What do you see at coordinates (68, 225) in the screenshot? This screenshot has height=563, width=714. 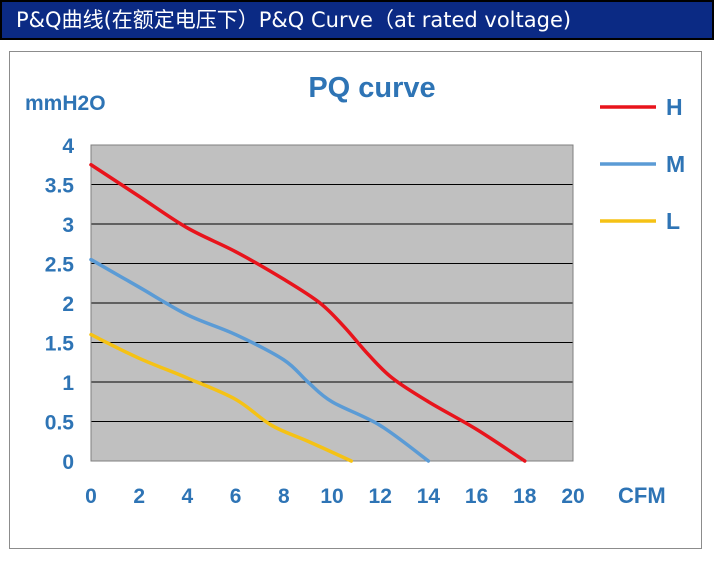 I see `y-tick-label: 3` at bounding box center [68, 225].